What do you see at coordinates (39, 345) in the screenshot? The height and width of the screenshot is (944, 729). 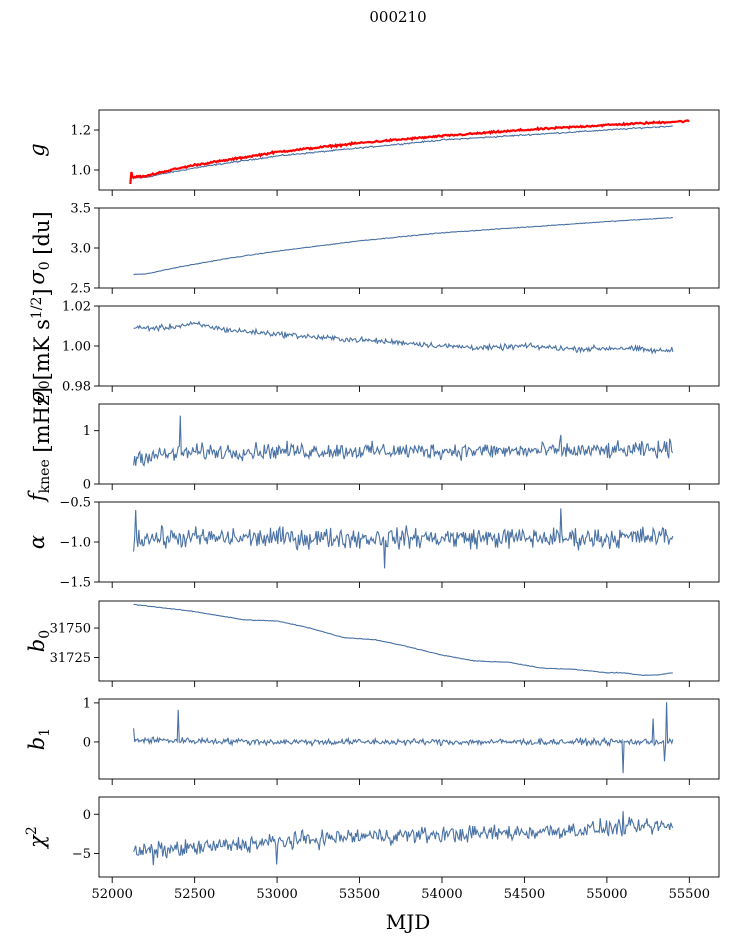 I see `y-axis-label-sigma0_k: σ0[mK s1/2]` at bounding box center [39, 345].